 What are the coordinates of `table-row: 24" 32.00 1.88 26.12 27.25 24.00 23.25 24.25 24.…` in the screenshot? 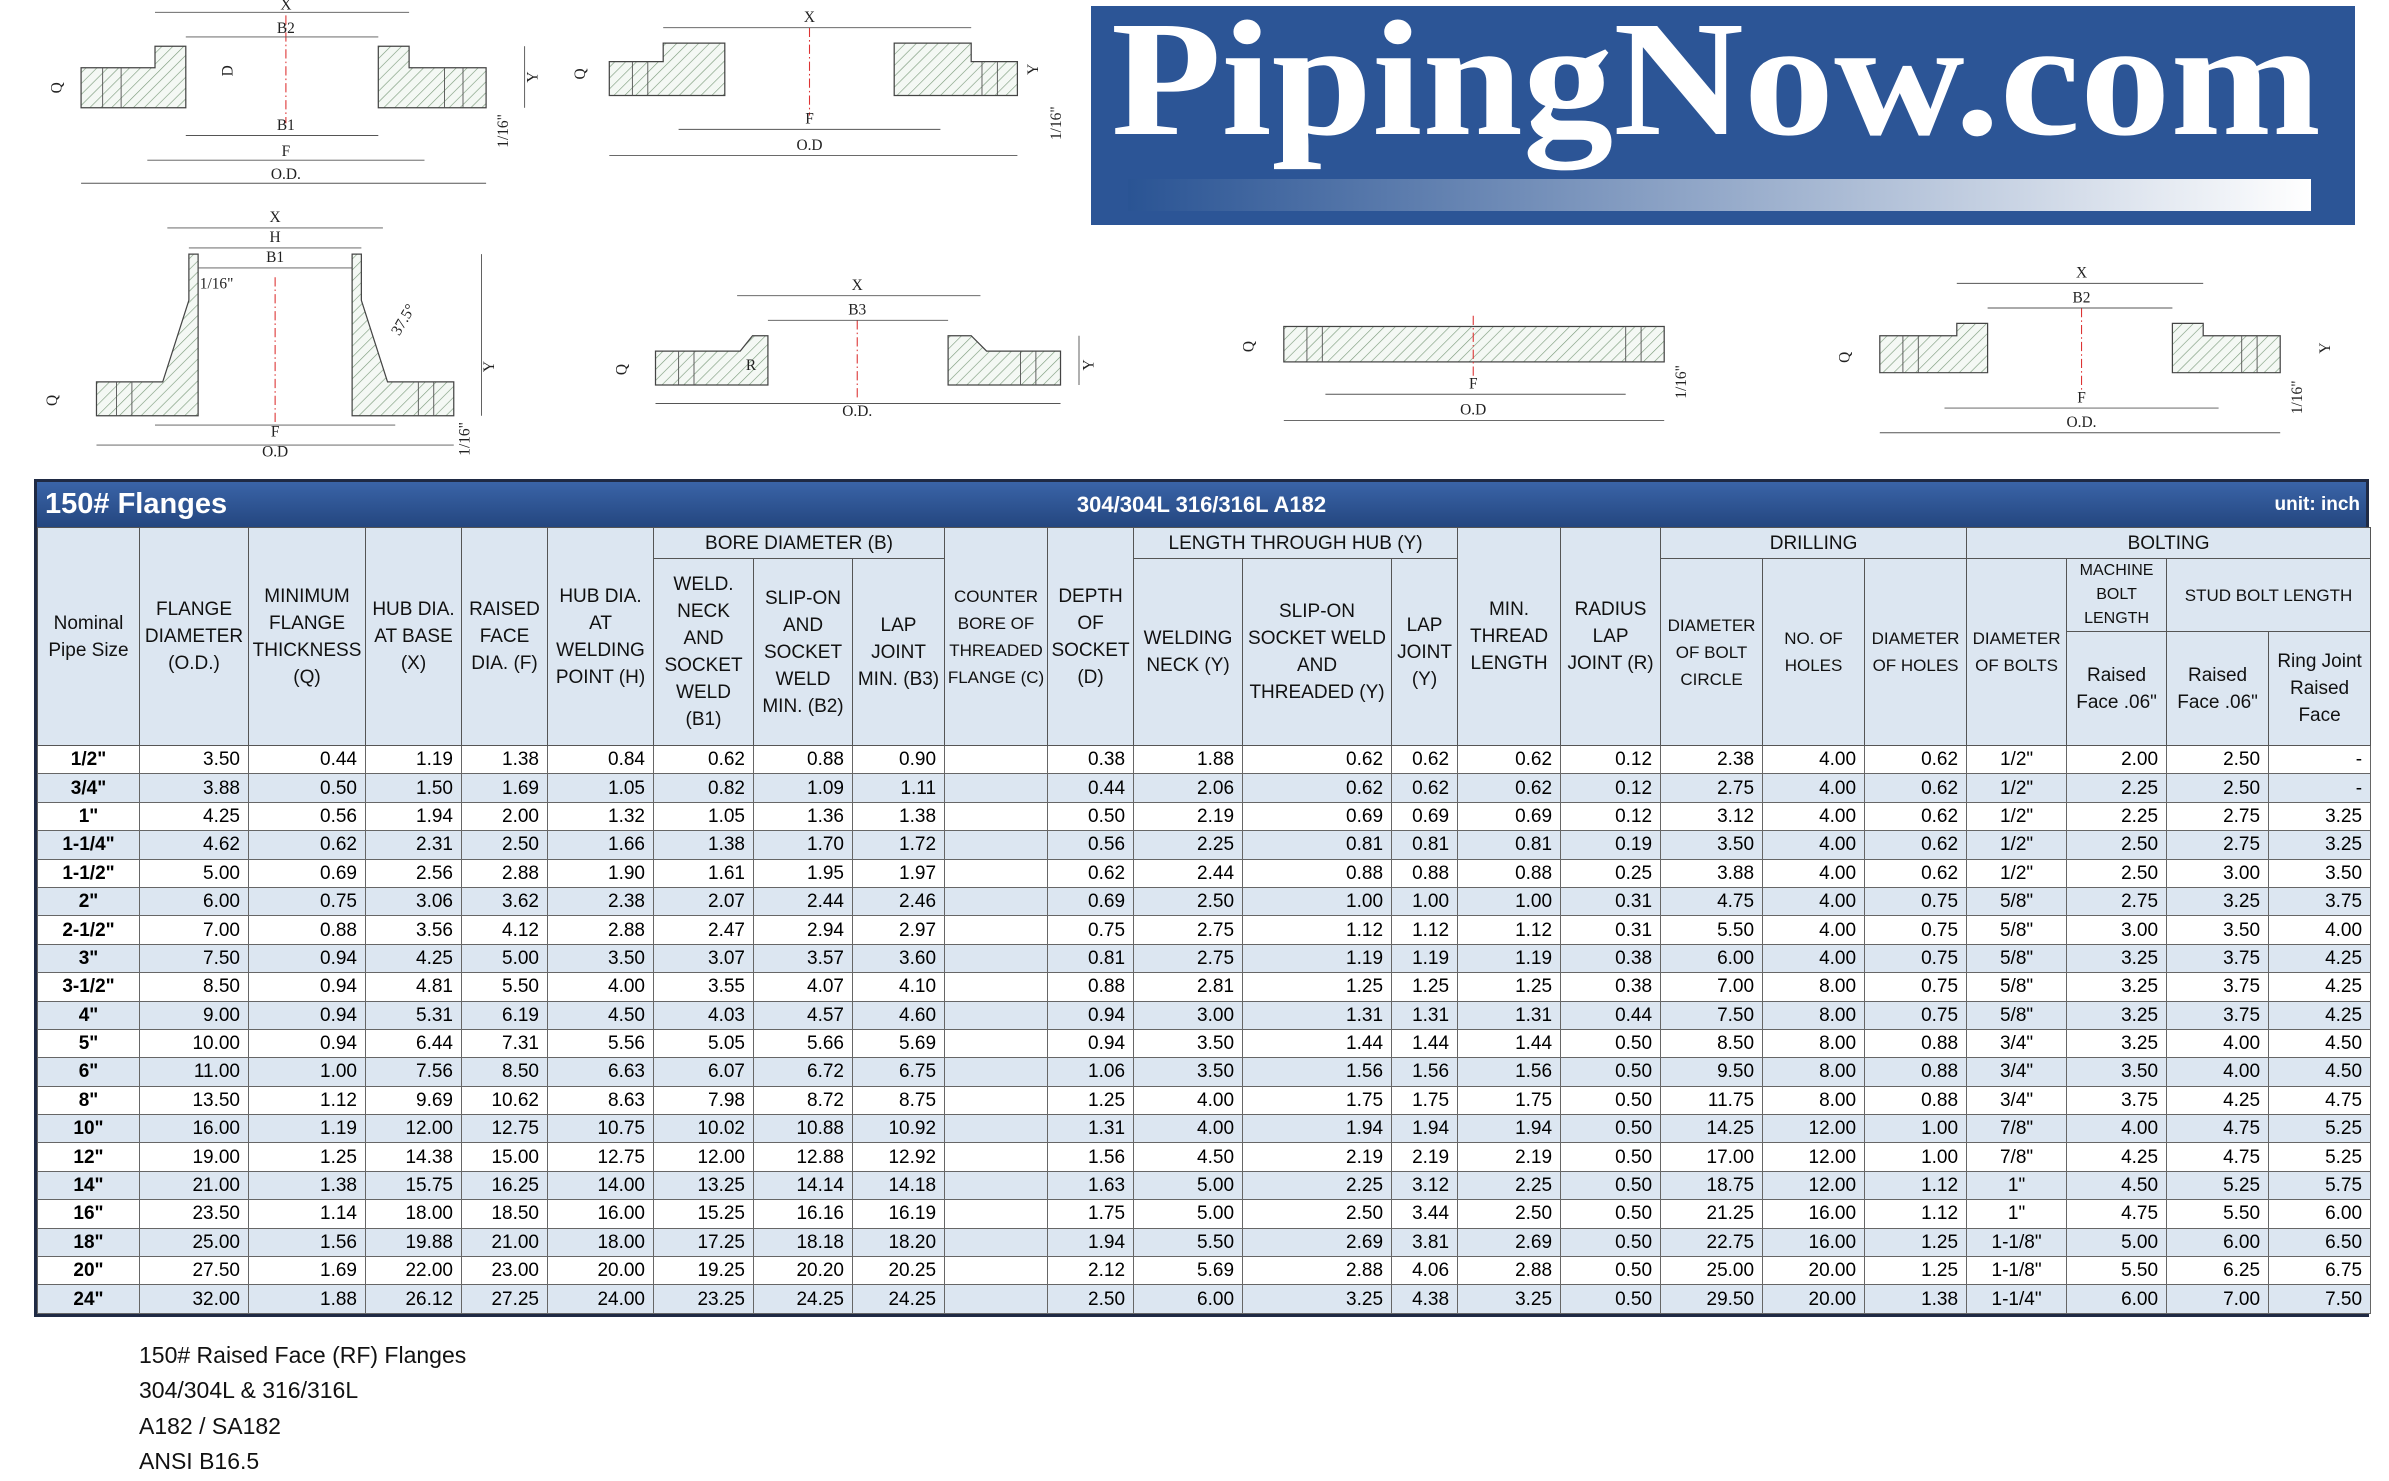 It's located at (1204, 1299).